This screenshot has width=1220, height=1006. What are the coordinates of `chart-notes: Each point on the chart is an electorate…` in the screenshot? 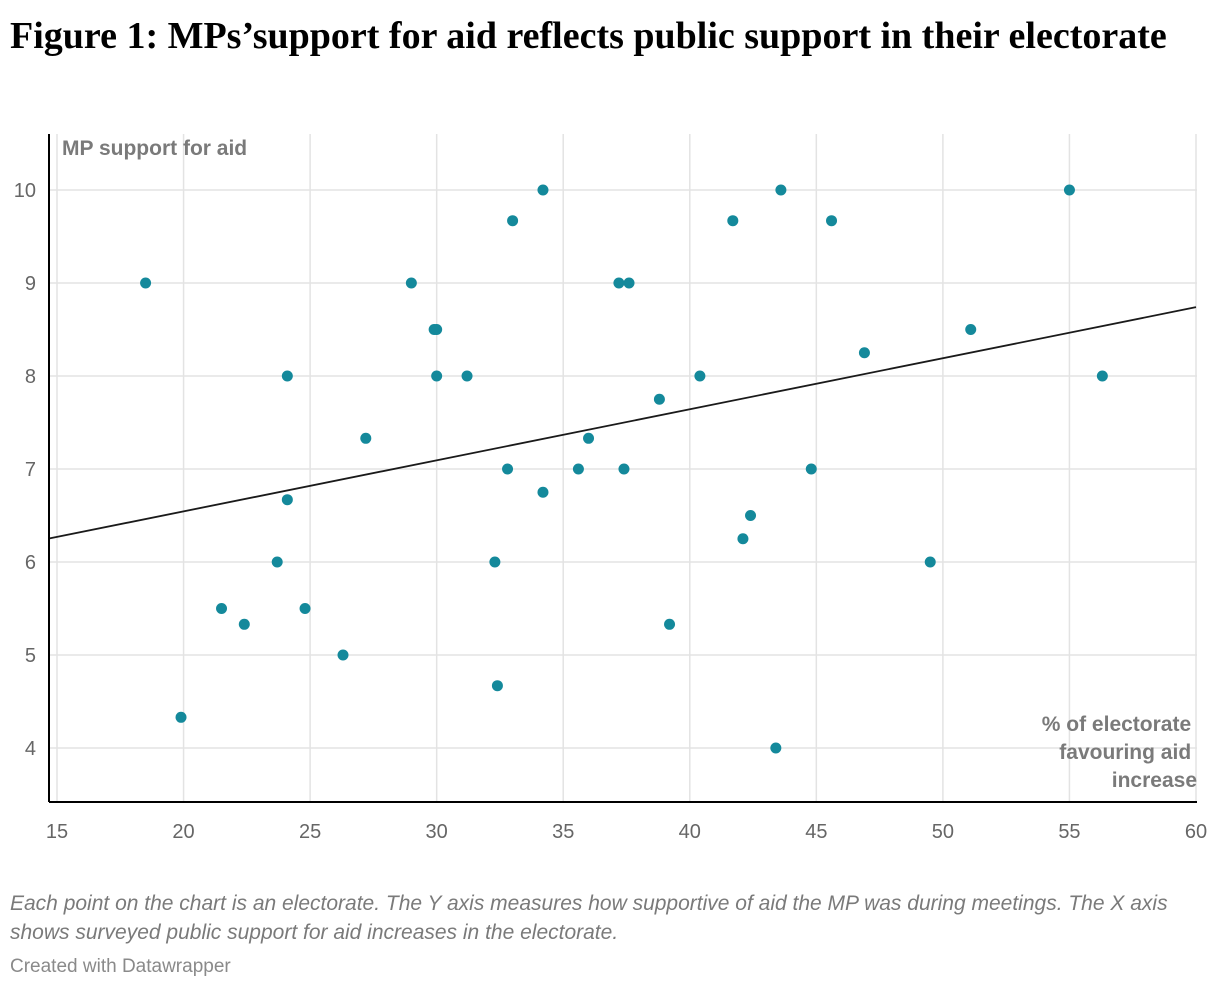 It's located at (589, 918).